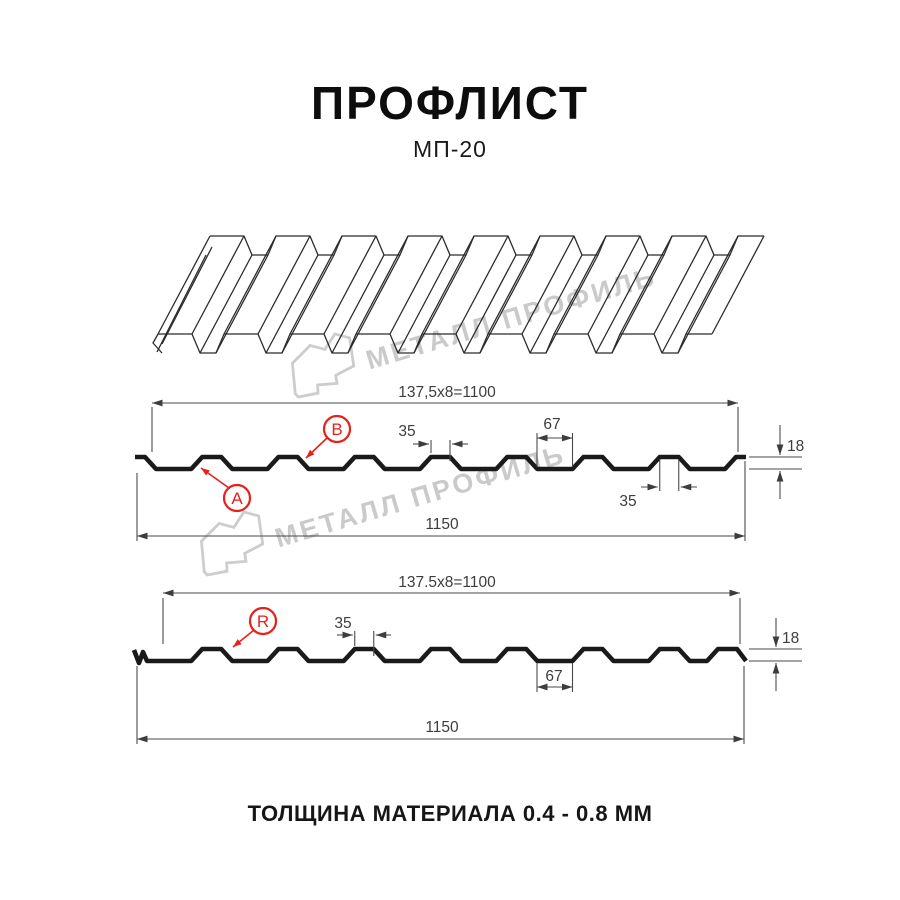  What do you see at coordinates (440, 705) in the screenshot?
I see `dim-overall-b` at bounding box center [440, 705].